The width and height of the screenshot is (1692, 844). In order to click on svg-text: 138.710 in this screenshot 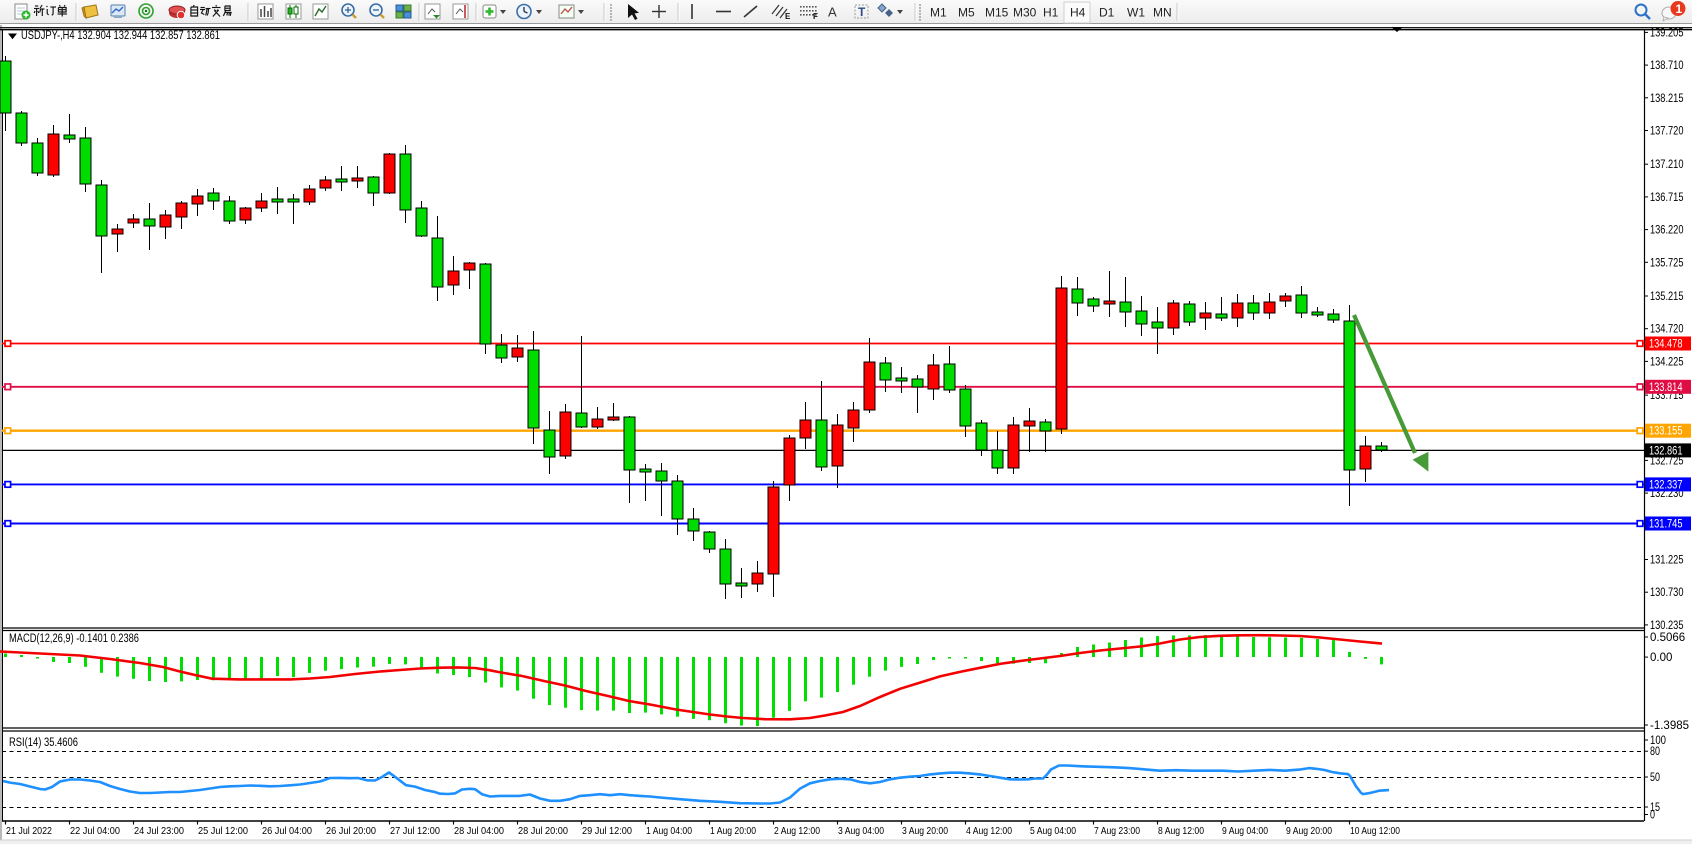, I will do `click(1667, 66)`.